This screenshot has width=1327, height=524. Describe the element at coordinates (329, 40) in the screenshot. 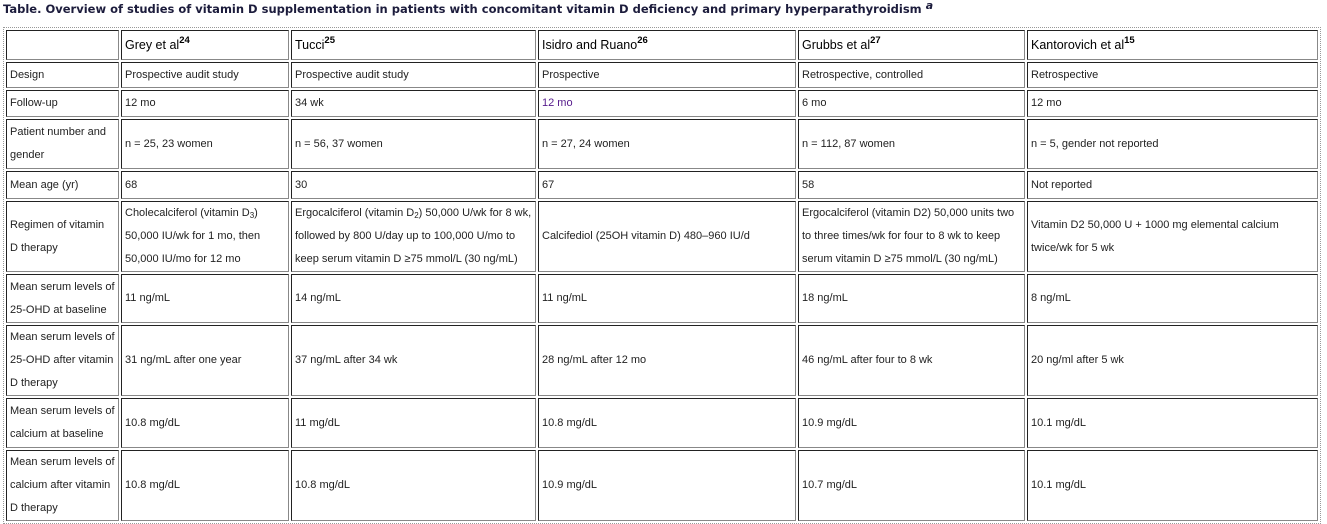

I see `reference-number: 25` at that location.